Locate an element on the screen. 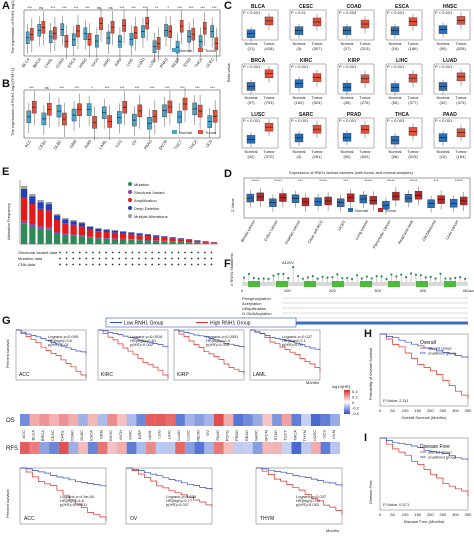 The image size is (474, 537). b-xtick-skcm: SKCM is located at coordinates (162, 145).